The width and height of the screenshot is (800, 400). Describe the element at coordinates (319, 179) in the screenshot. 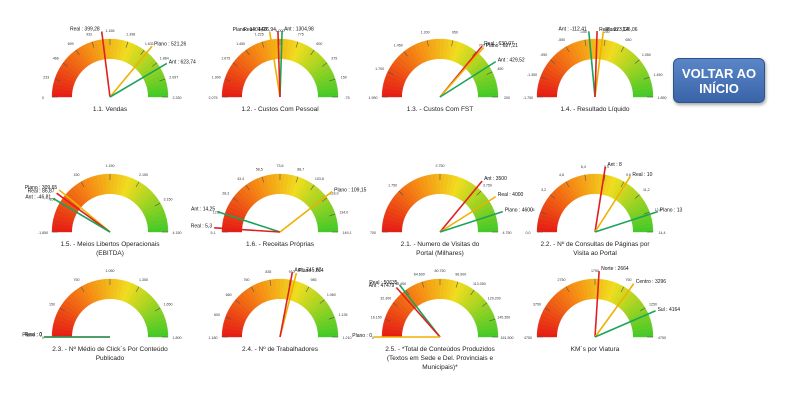

I see `gauge-tick-label: 103,8` at that location.